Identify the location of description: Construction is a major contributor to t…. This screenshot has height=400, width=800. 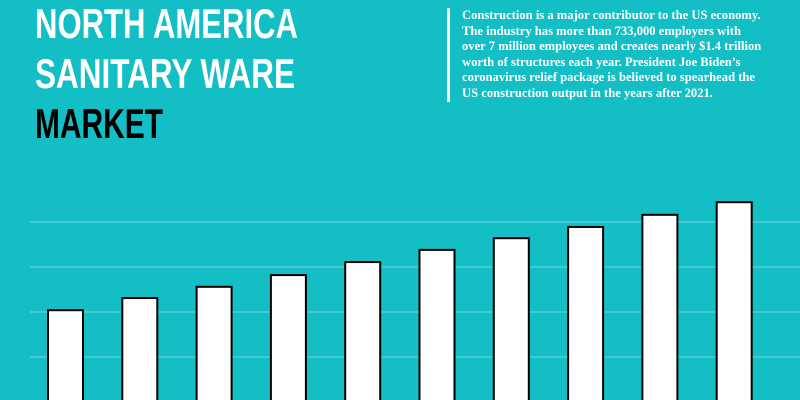
(604, 55).